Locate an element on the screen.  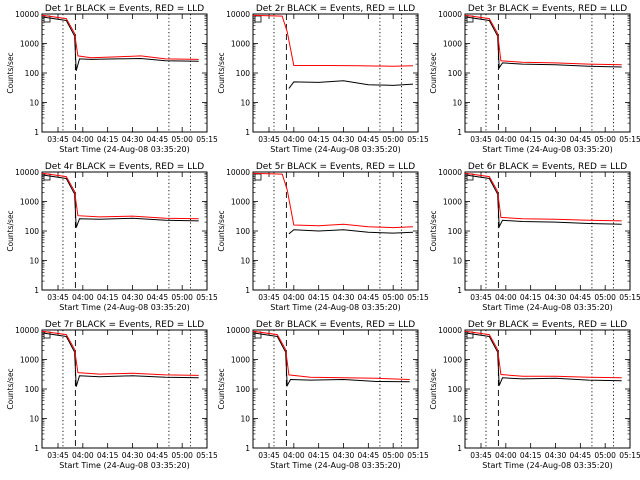
panel-title: Det 5r BLACK = Events, RED = LLD is located at coordinates (335, 167).